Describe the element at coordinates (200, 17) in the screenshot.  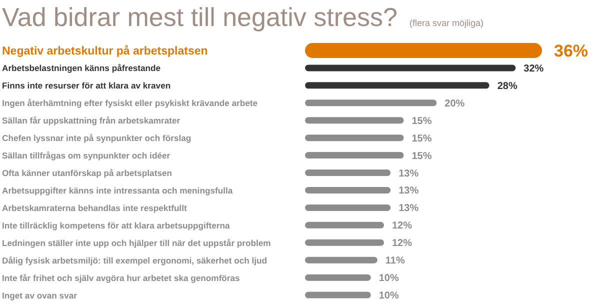
I see `chart-title: Vad bidrar mest till negativ stress?` at that location.